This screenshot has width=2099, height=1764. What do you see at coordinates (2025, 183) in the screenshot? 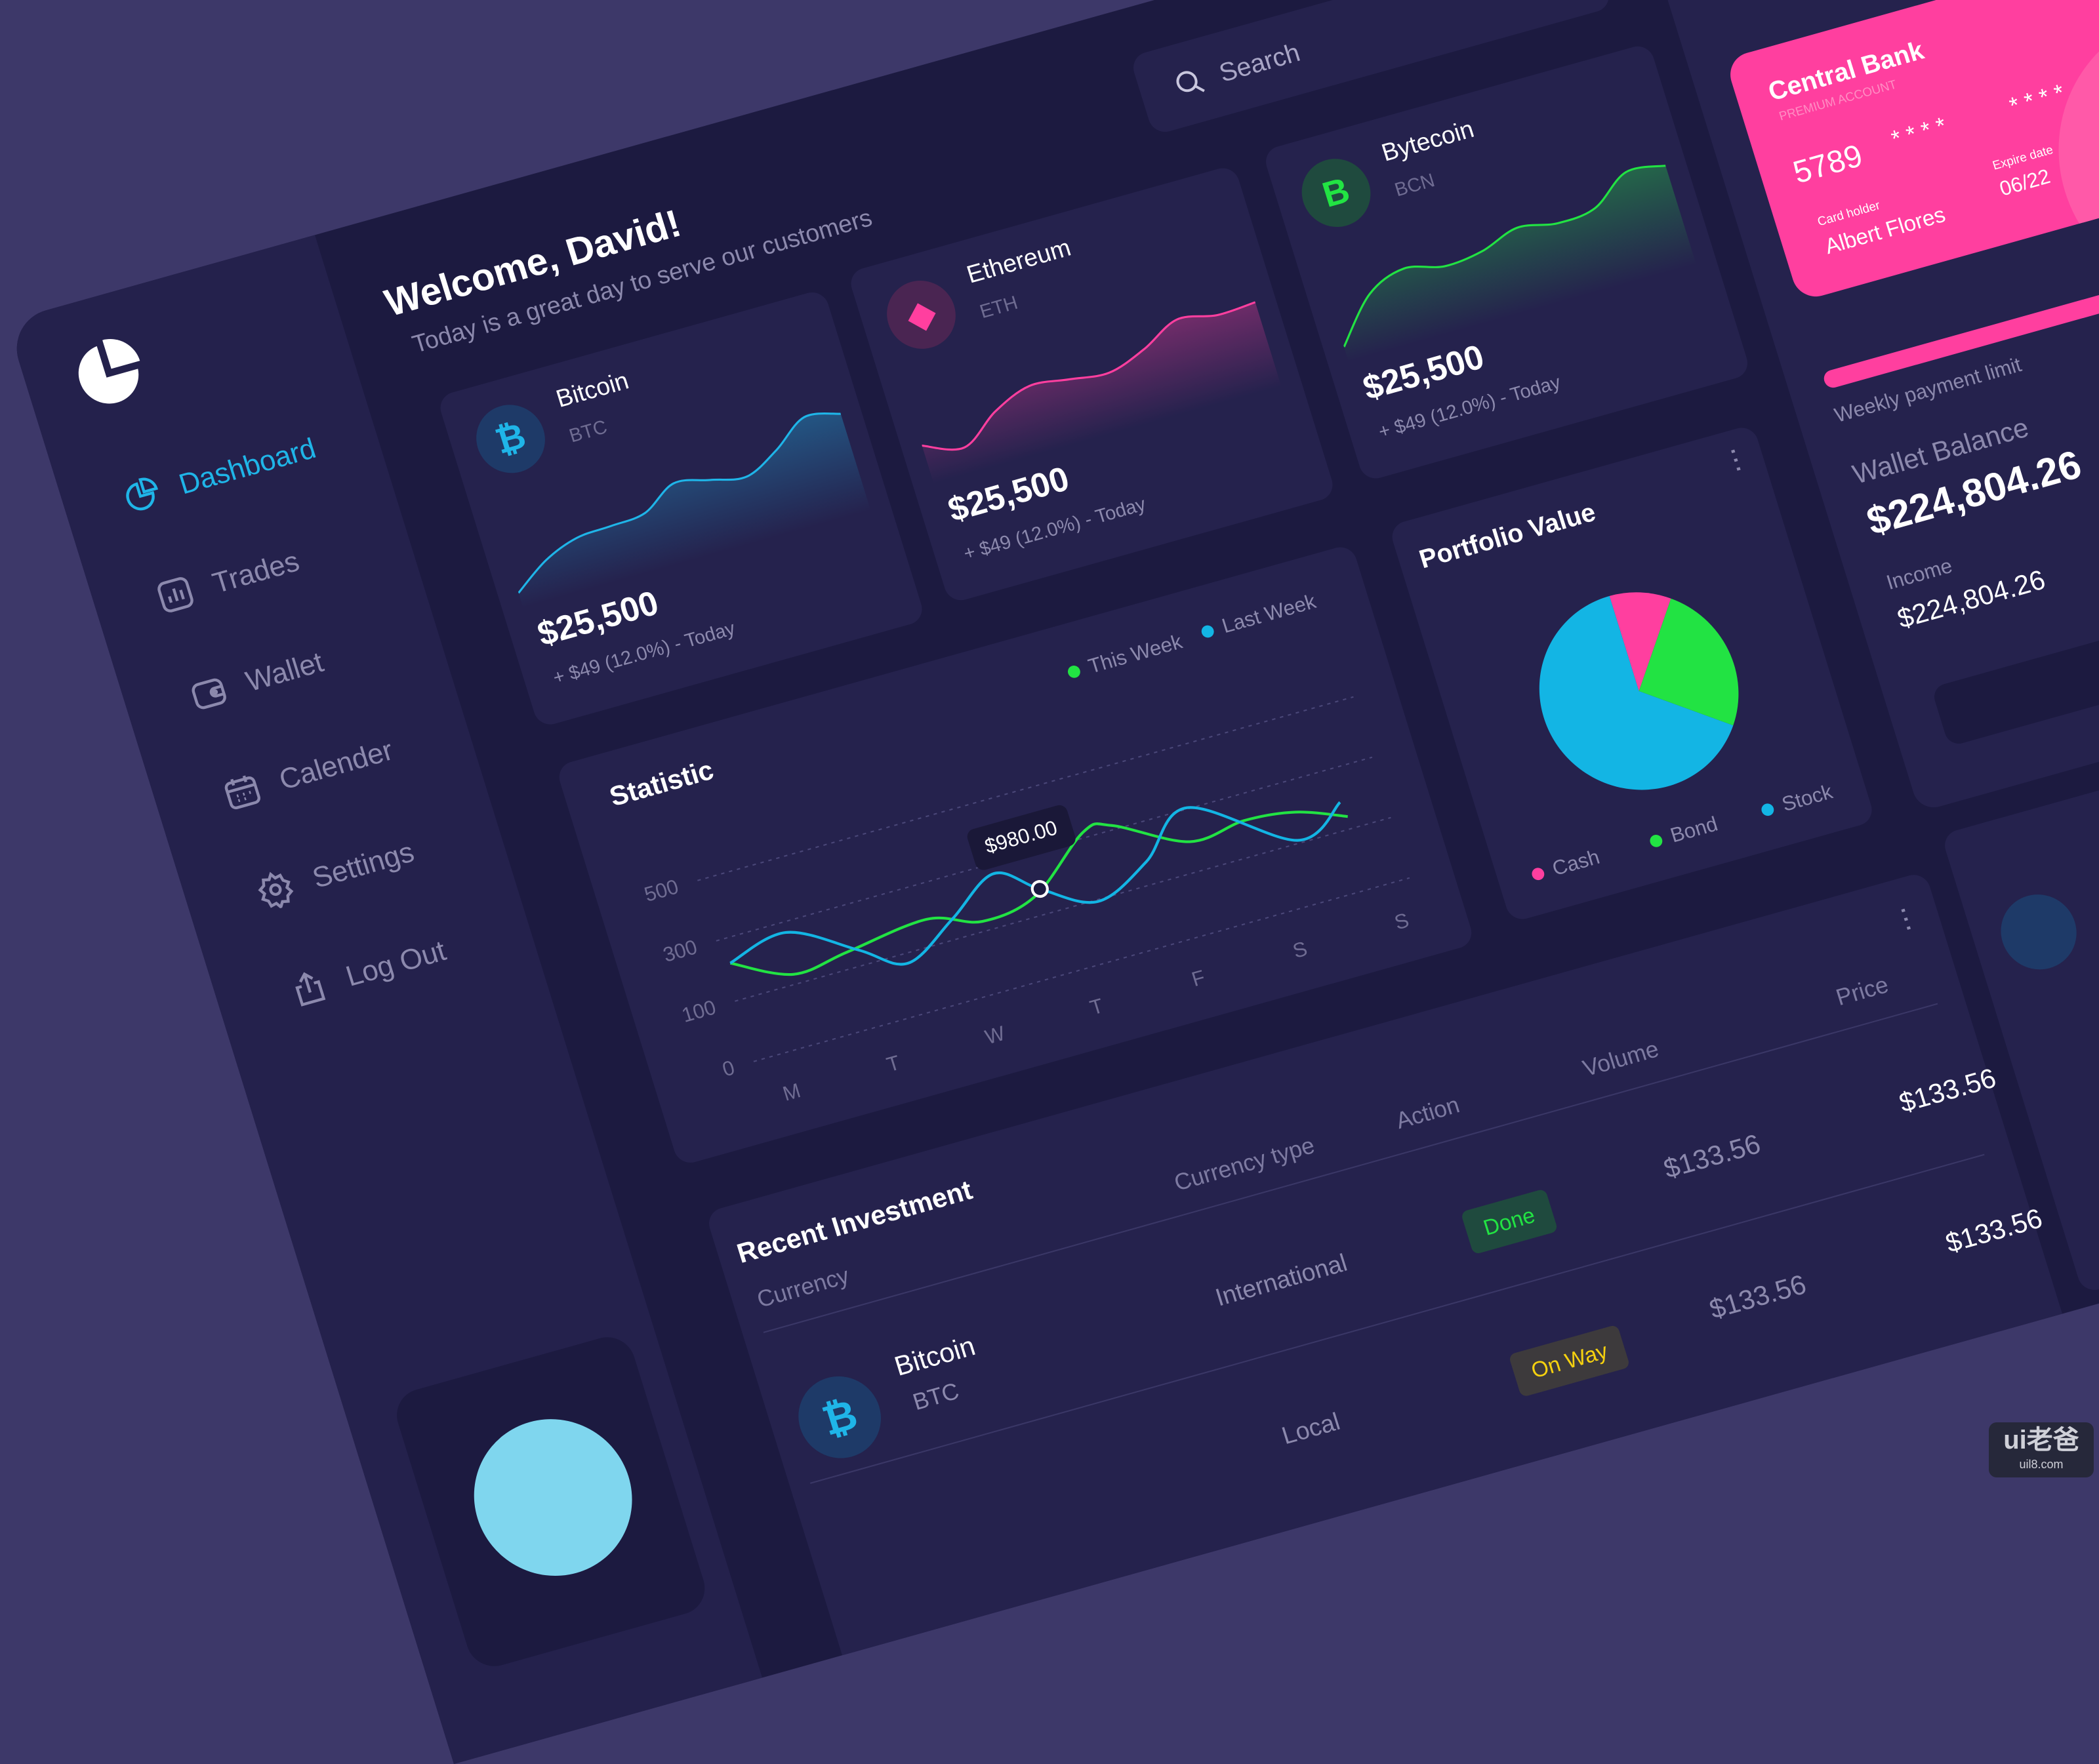
I see `expire-date: 06/22` at bounding box center [2025, 183].